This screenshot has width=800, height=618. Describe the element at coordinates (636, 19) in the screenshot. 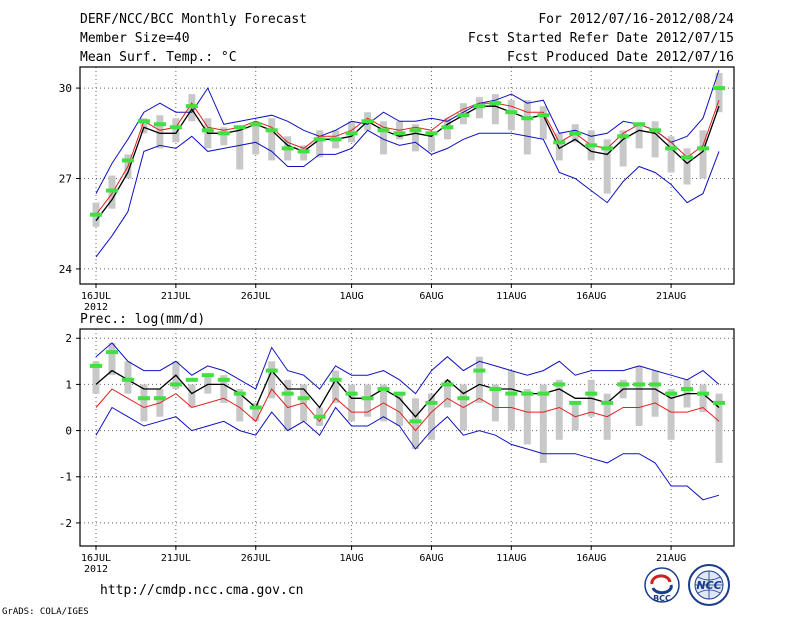

I see `forecast-period-label: For 2012/07/16-2012/08/24` at that location.